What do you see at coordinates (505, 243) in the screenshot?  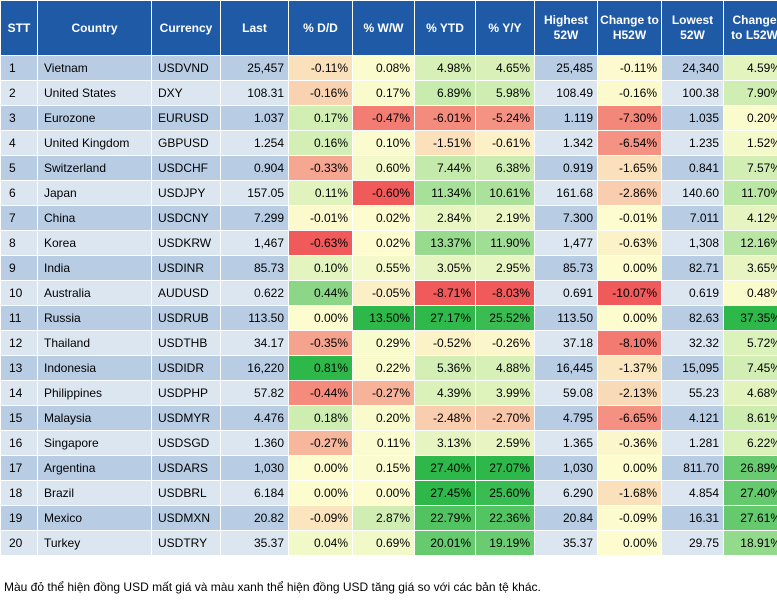 I see `cell-yy: 11.90%` at bounding box center [505, 243].